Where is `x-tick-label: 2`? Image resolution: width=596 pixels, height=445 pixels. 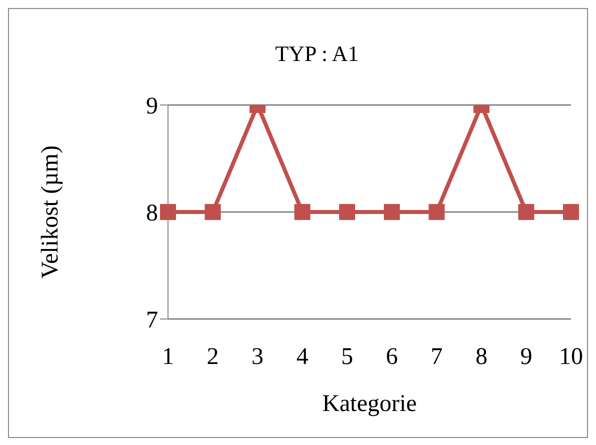
x-tick-label: 2 is located at coordinates (212, 357).